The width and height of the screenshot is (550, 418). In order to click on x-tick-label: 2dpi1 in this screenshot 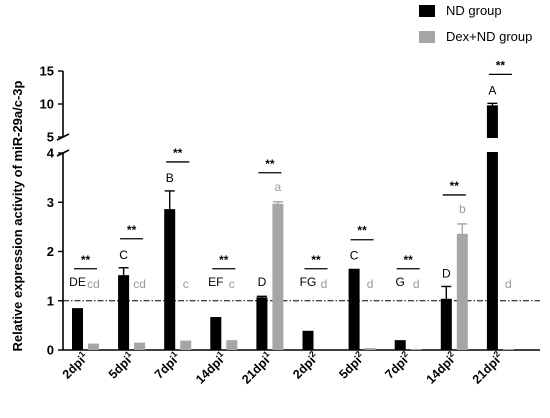, I will do `click(74, 365)`.